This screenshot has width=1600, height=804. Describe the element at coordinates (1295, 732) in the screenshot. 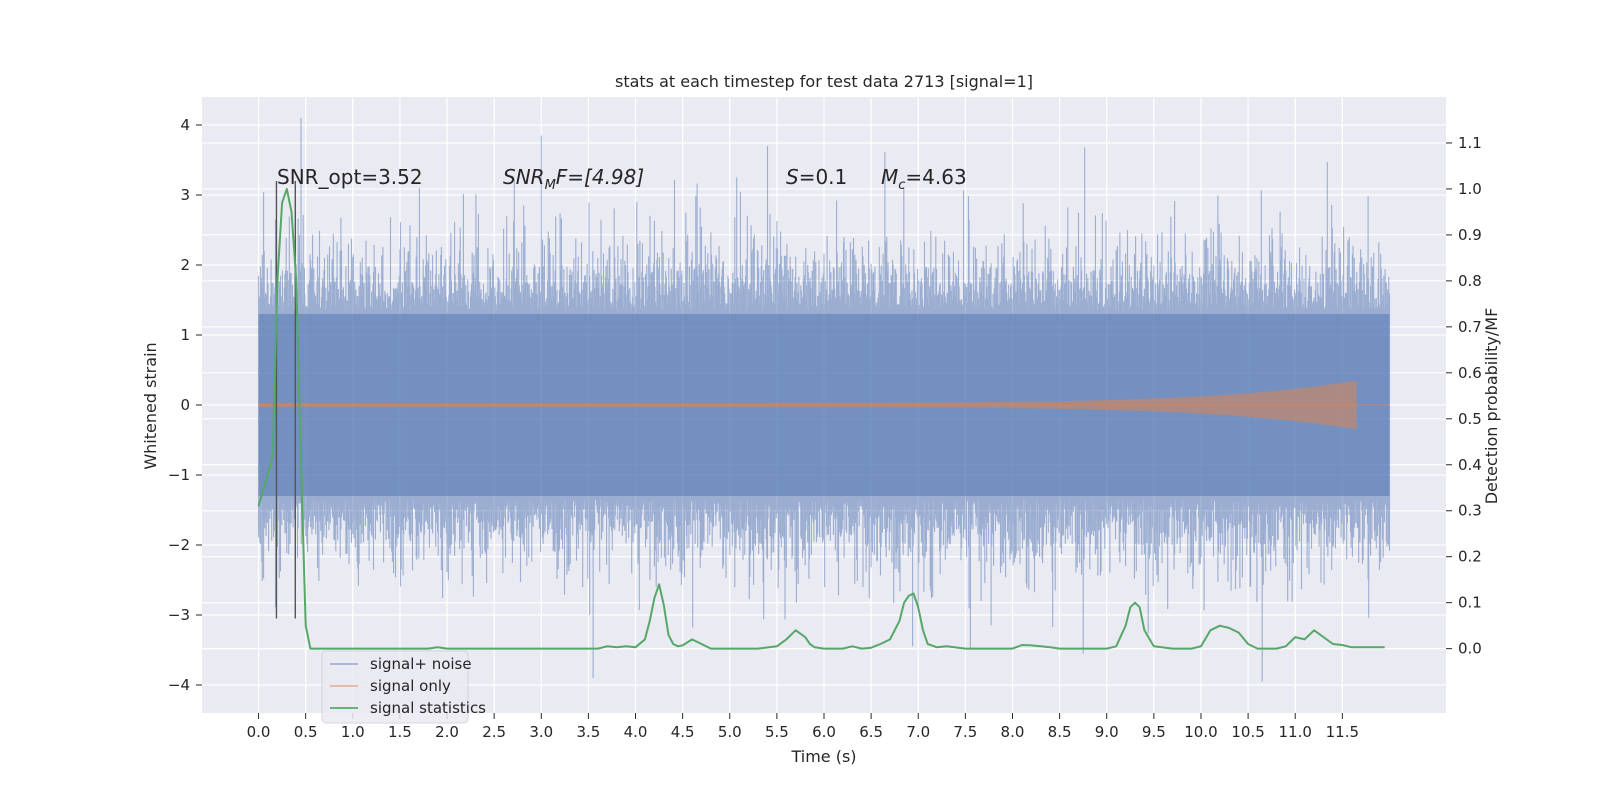

I see `x-tick-label: 11.0` at that location.